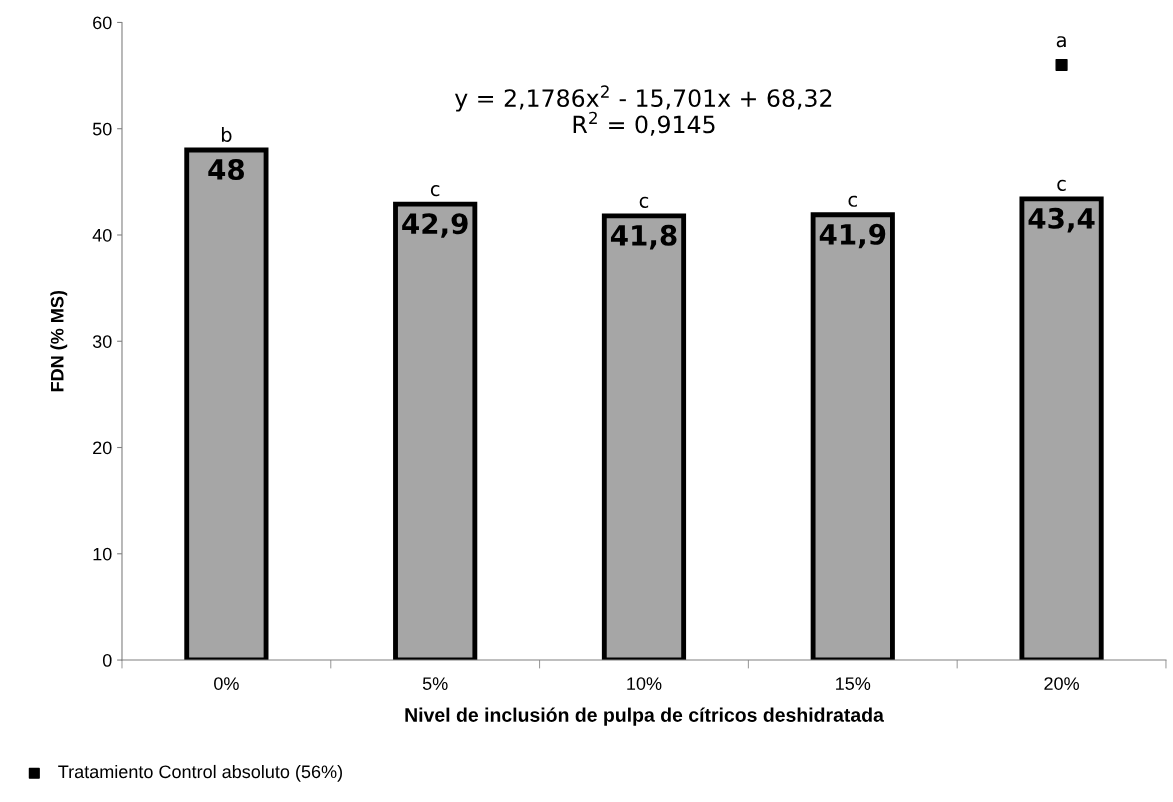  I want to click on legend-label: Tratamiento Control absoluto (56%), so click(200, 773).